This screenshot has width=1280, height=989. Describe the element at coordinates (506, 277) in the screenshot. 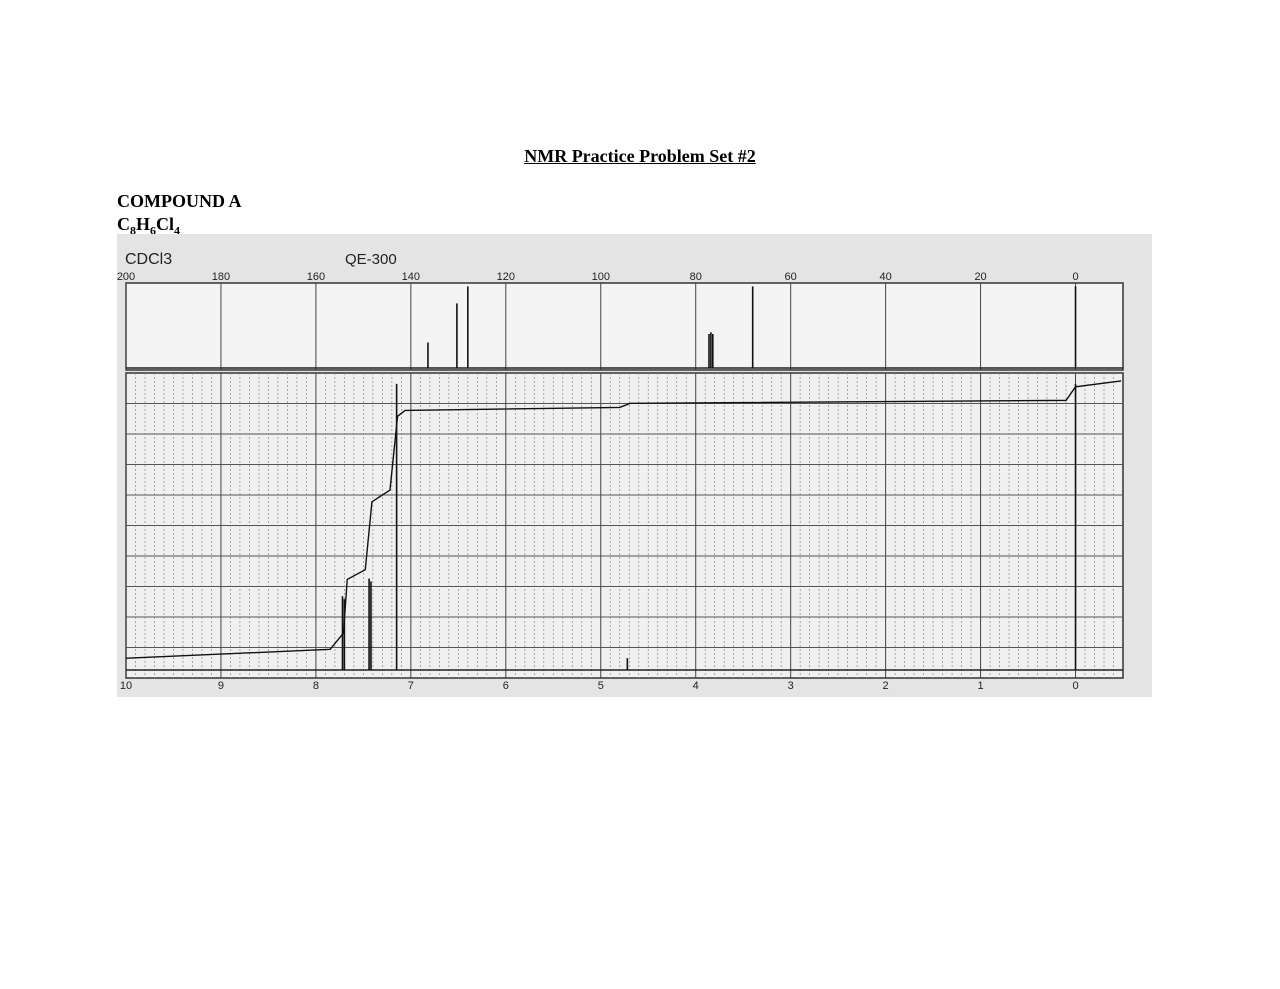

I see `x-tick-label: 120` at that location.